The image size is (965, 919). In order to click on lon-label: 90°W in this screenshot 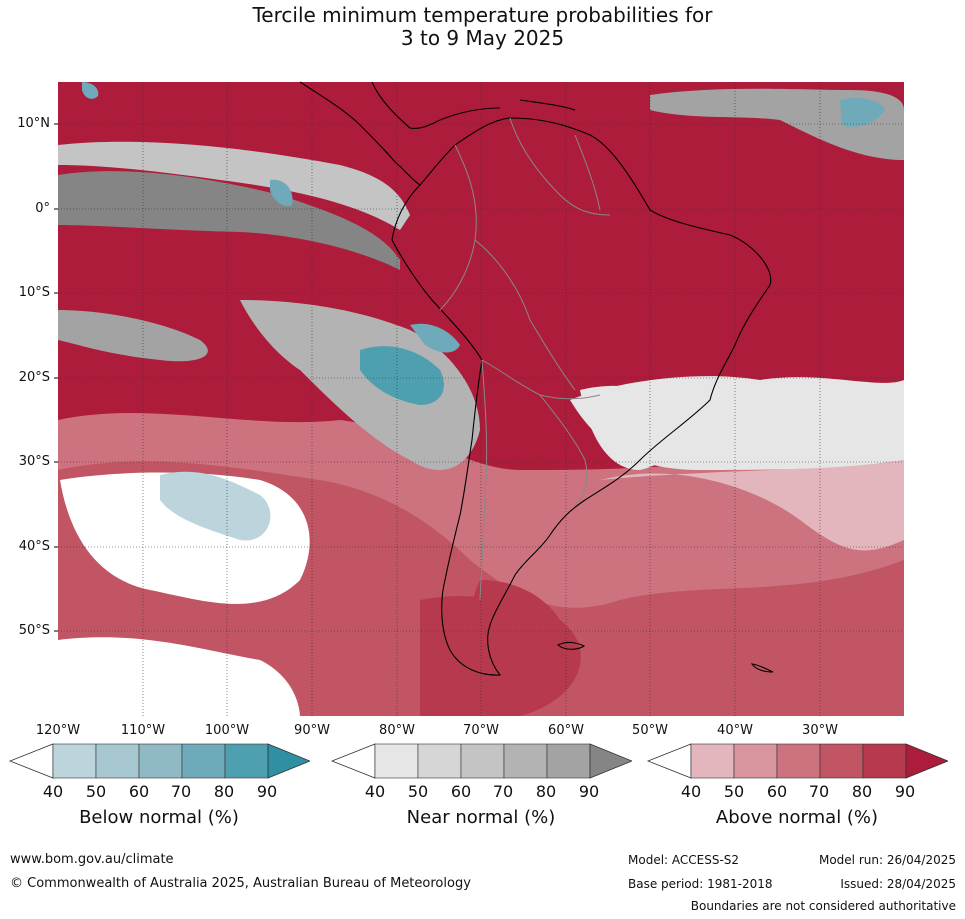, I will do `click(312, 730)`.